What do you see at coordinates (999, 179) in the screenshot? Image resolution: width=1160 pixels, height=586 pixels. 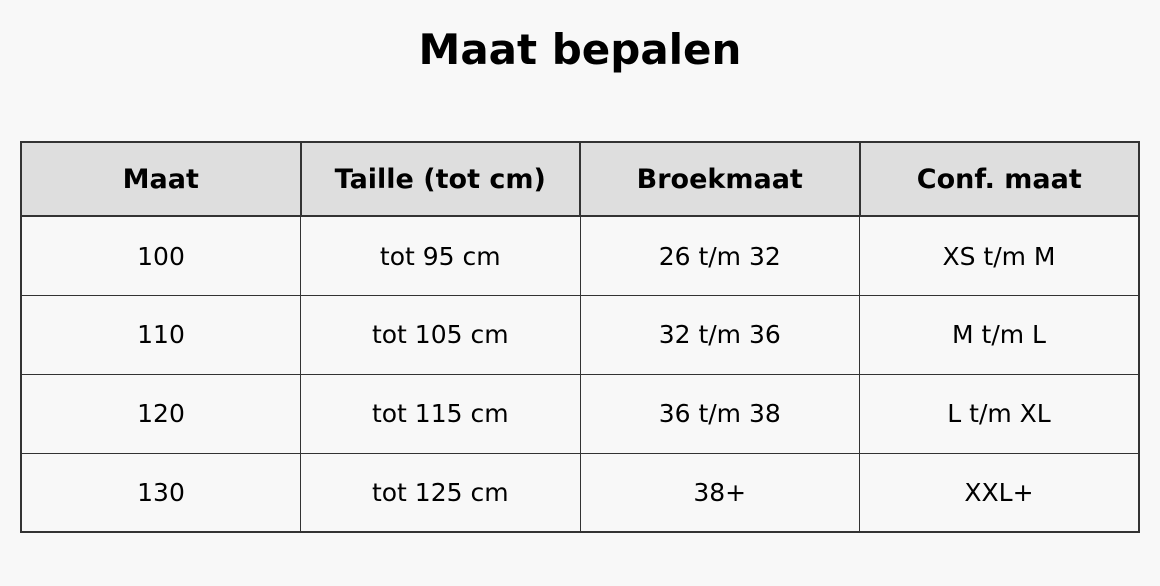 I see `column-header-conf-maat: Conf. maat` at bounding box center [999, 179].